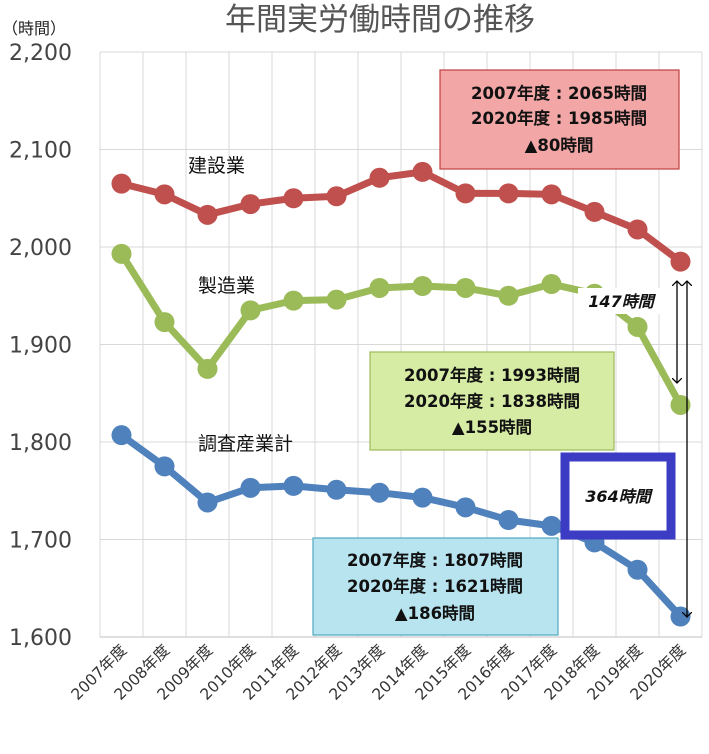  I want to click on y-axis-unit-label: （時間）, so click(34, 28).